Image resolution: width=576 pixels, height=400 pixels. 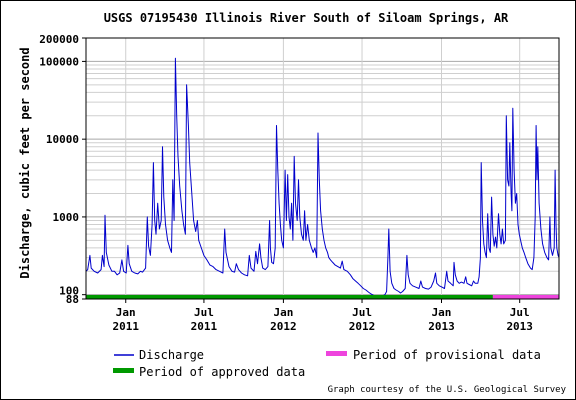 What do you see at coordinates (66, 217) in the screenshot?
I see `y-tick-label: 1000` at bounding box center [66, 217].